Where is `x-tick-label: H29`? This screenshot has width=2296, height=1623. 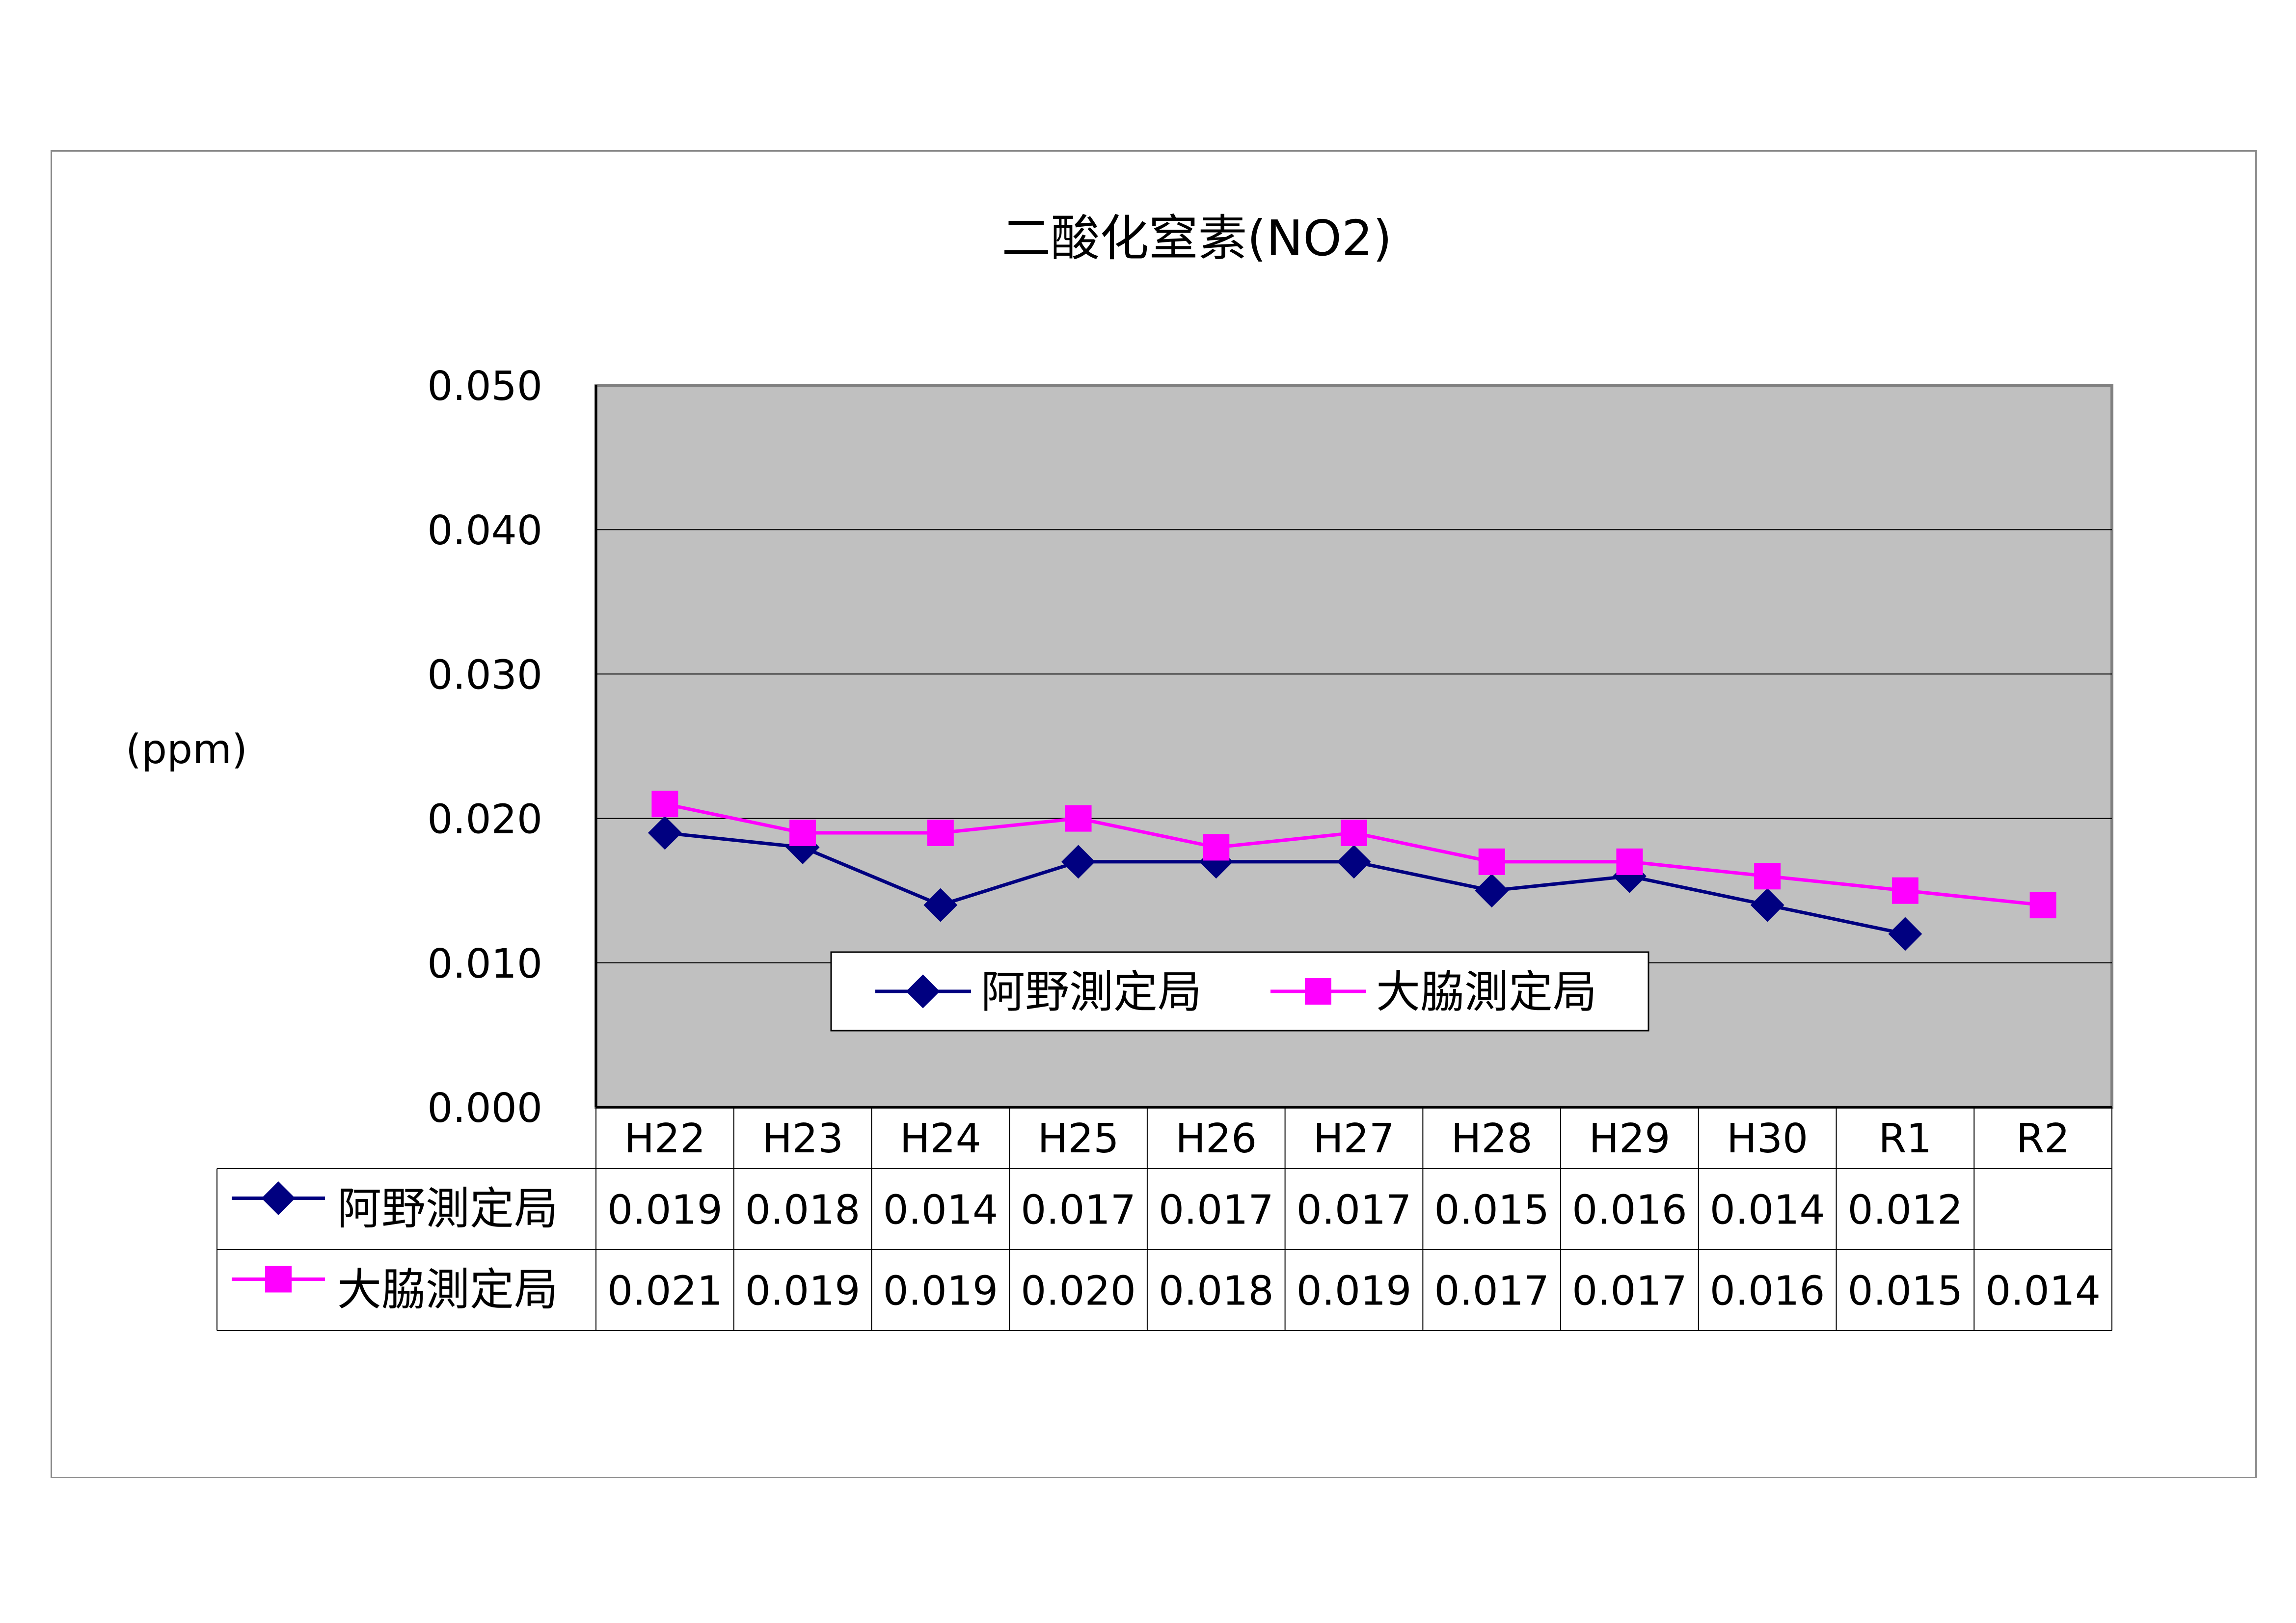
x-tick-label: H29 is located at coordinates (1629, 1139).